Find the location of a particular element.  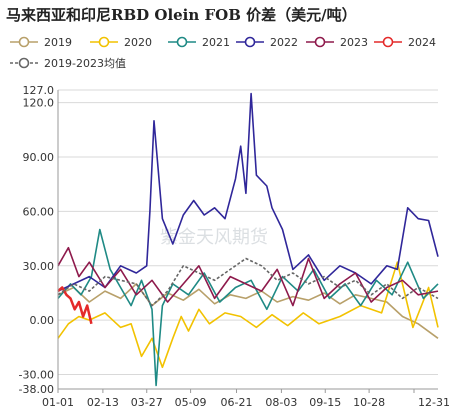

y-tick-label: 127.0 is located at coordinates (39, 90).